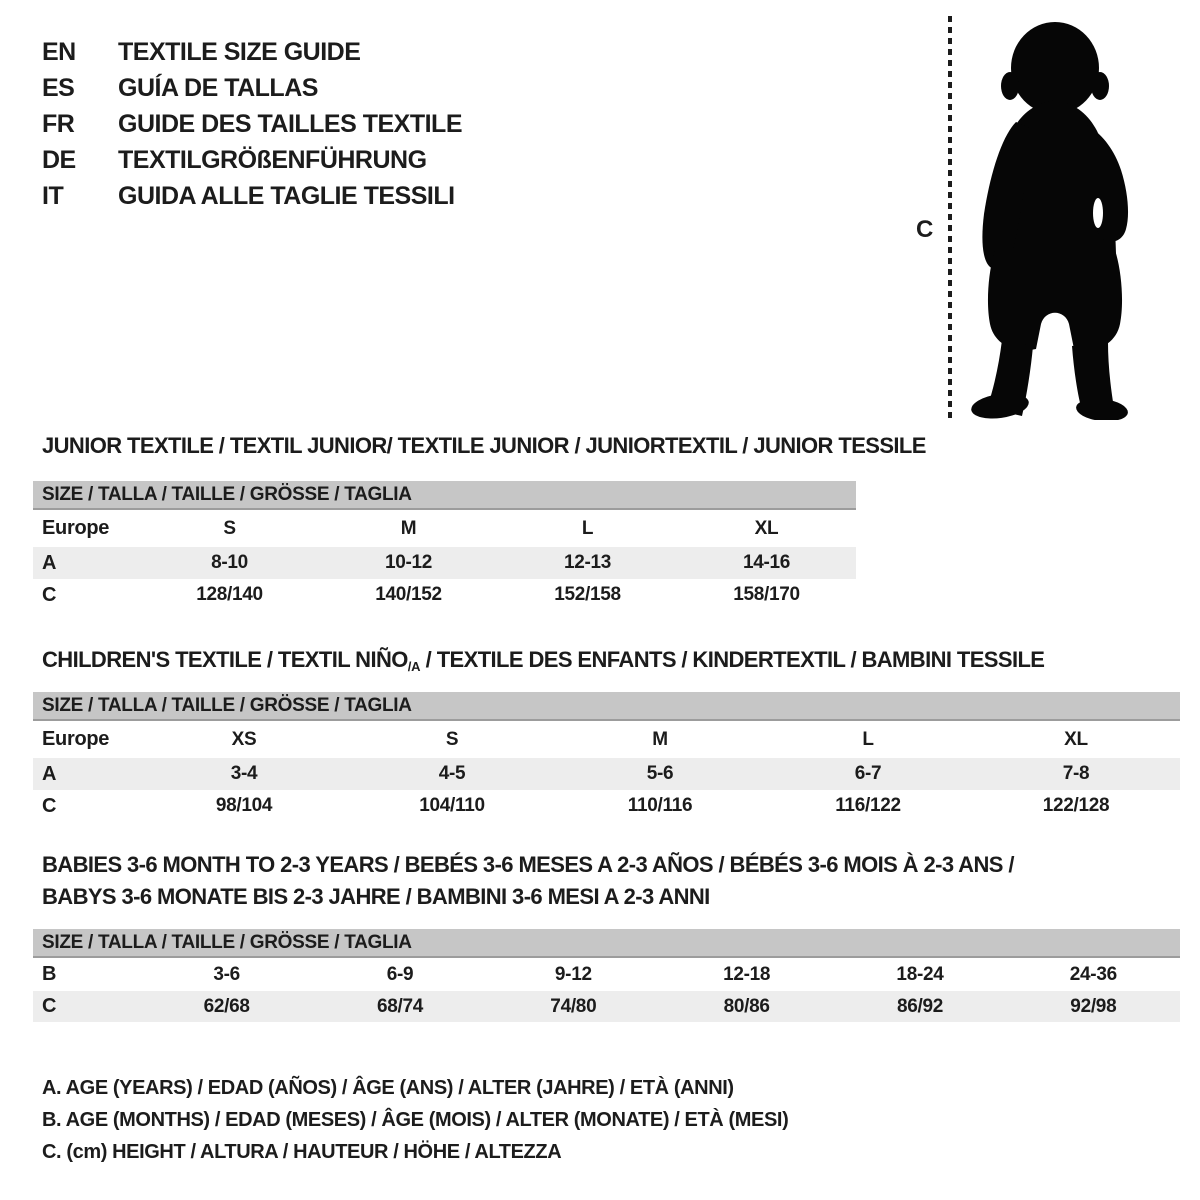 This screenshot has width=1200, height=1200. What do you see at coordinates (244, 805) in the screenshot?
I see `value-cell: 98/104` at bounding box center [244, 805].